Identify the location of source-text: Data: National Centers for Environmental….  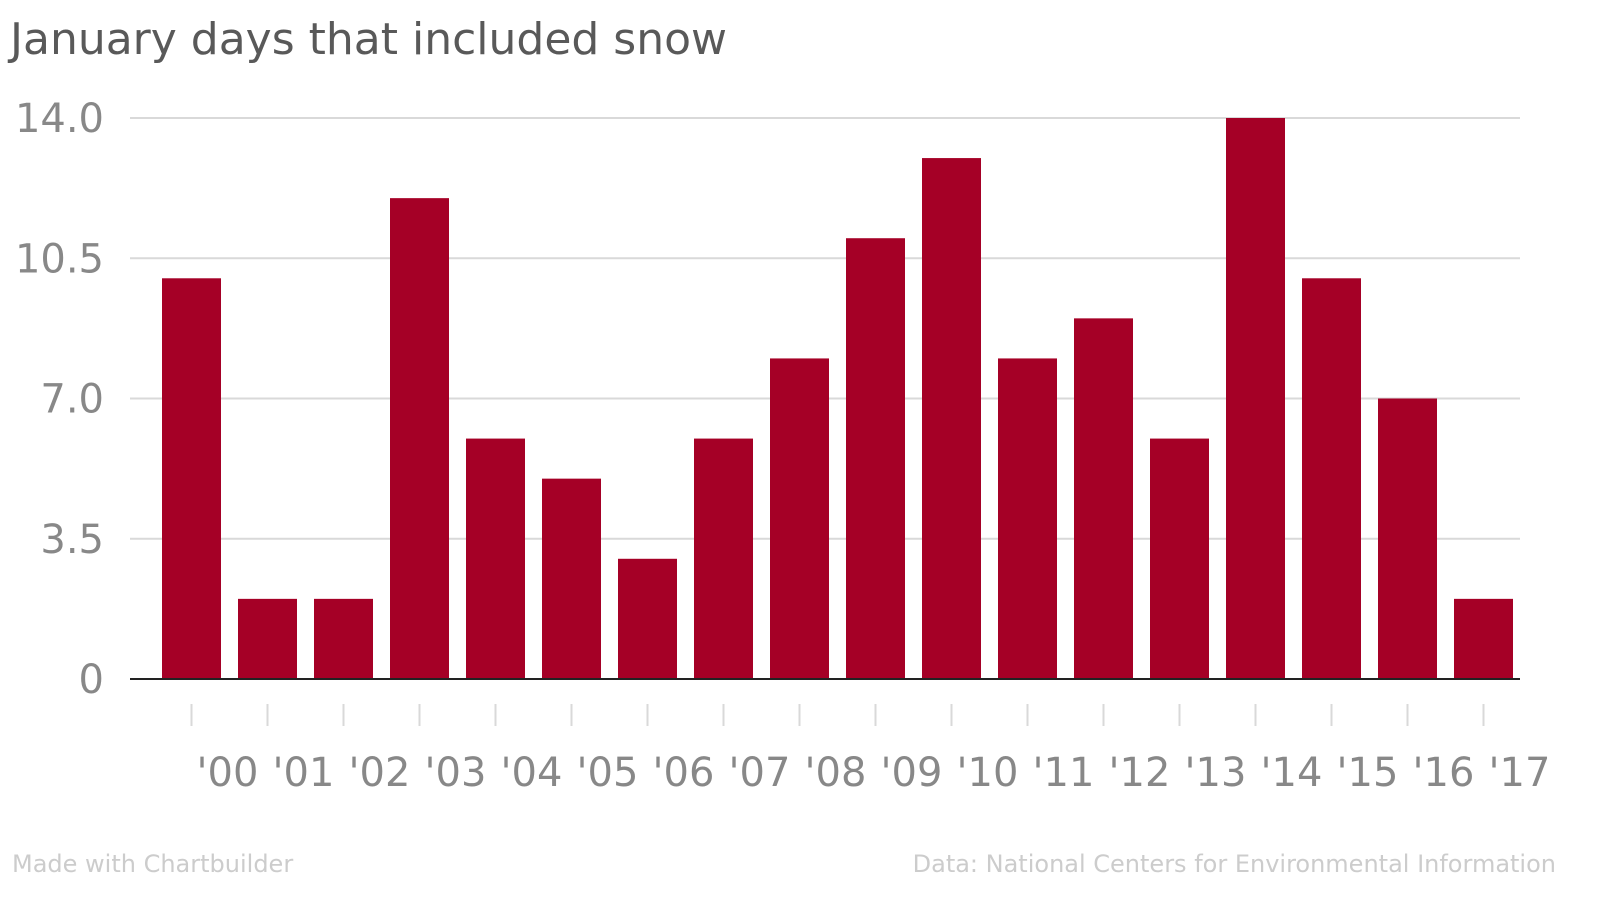
(1234, 864).